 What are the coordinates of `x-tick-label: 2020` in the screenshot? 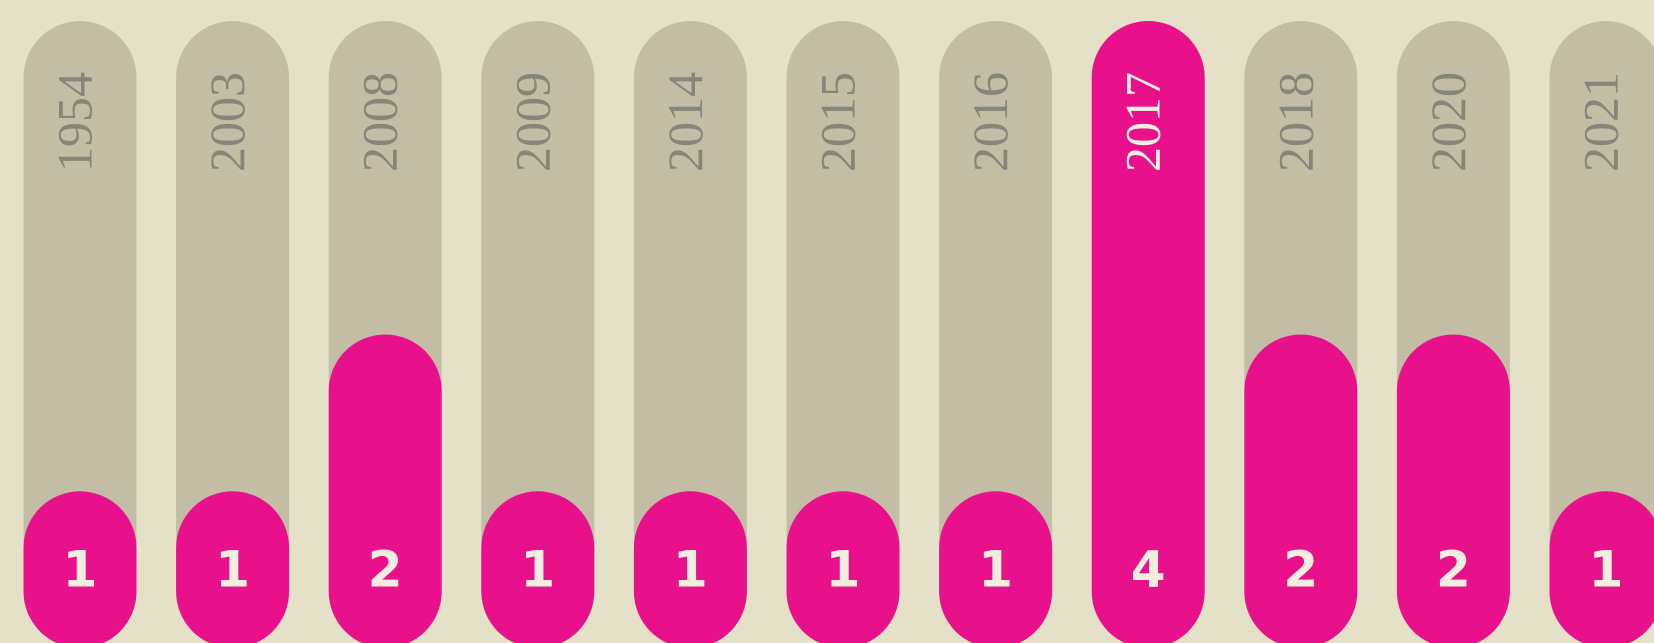 It's located at (1448, 122).